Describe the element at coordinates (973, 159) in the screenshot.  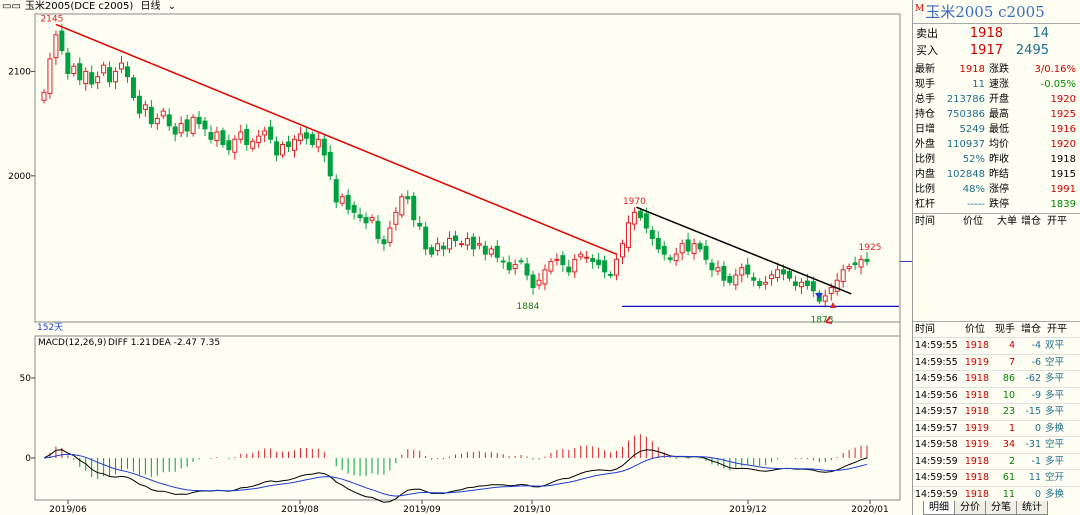
I see `stat-value: 52%` at that location.